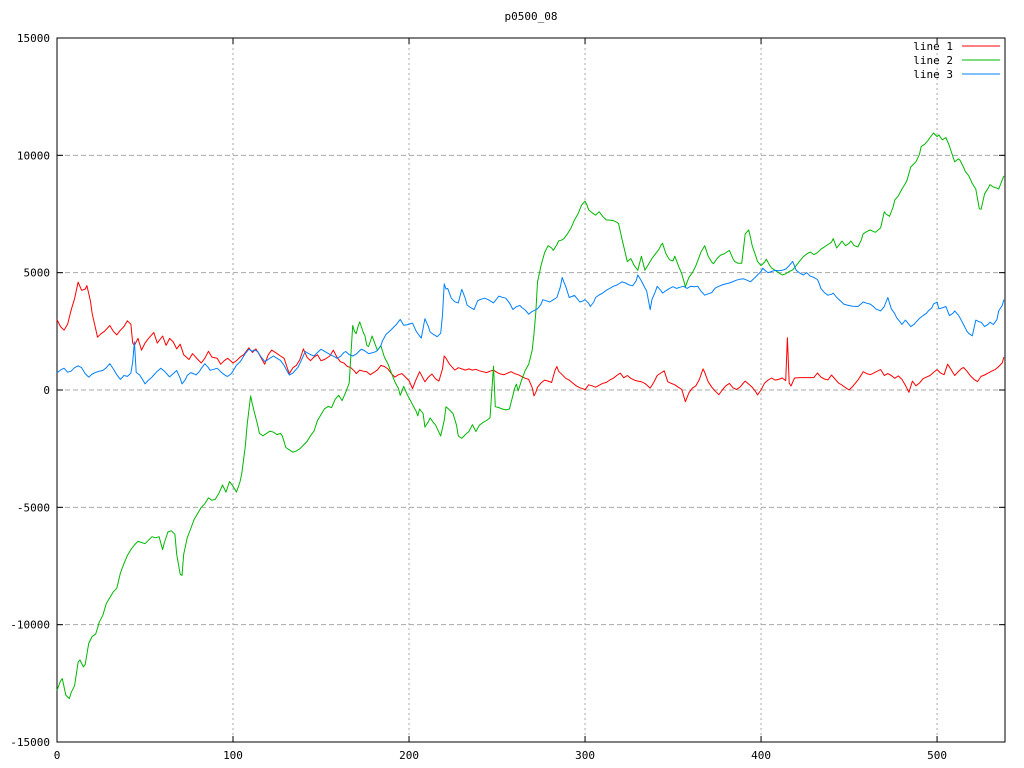 This screenshot has width=1024, height=768. Describe the element at coordinates (933, 60) in the screenshot. I see `legend-label: line 2` at that location.